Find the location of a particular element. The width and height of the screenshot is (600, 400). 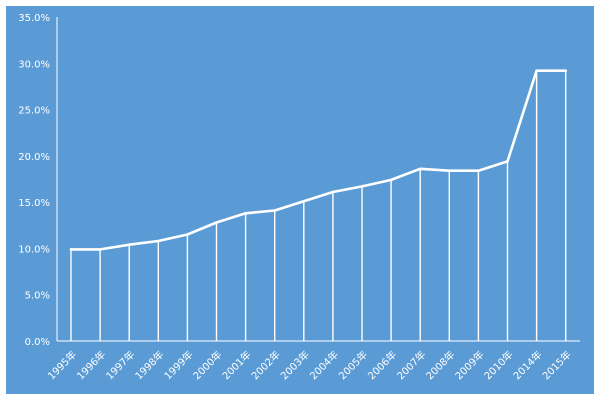

y-tick-label: 0.0% is located at coordinates (37, 342).